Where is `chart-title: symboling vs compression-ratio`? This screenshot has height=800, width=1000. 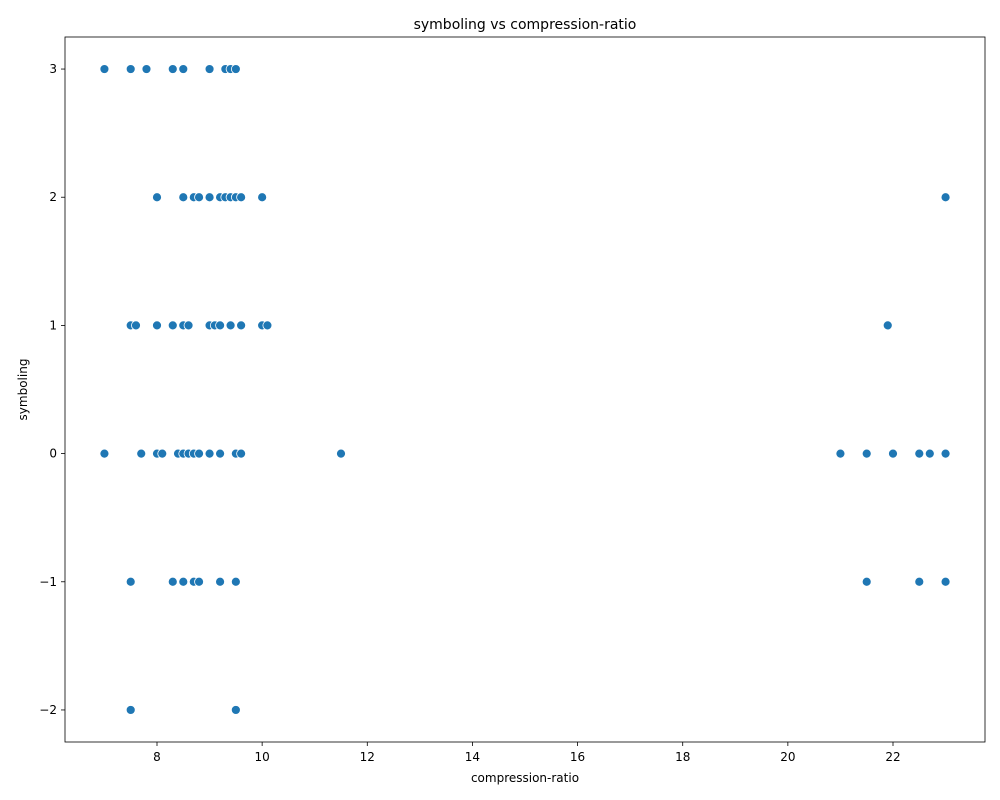
chart-title: symboling vs compression-ratio is located at coordinates (525, 25).